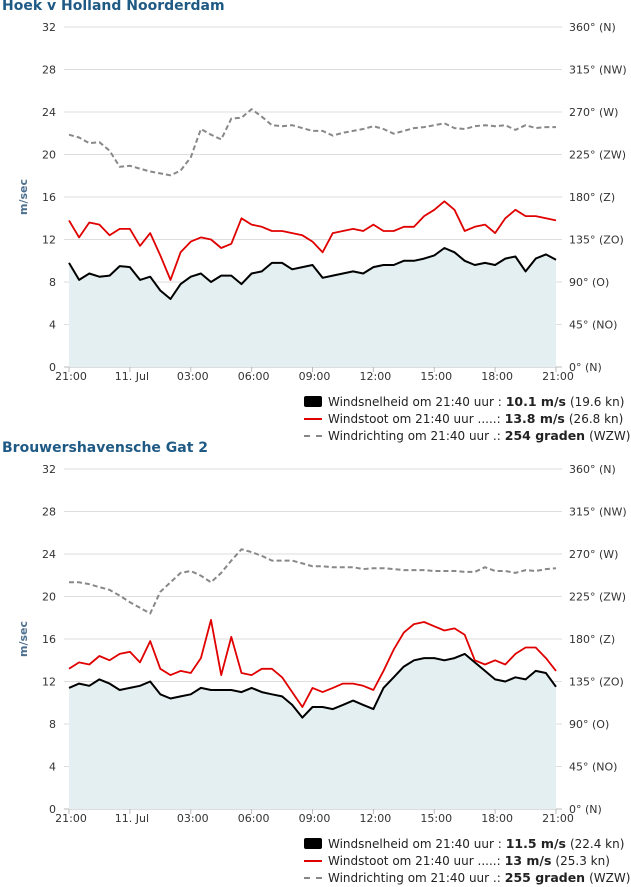 This screenshot has height=887, width=631. Describe the element at coordinates (535, 843) in the screenshot. I see `legend-speed-value: 11.5 m/s` at that location.